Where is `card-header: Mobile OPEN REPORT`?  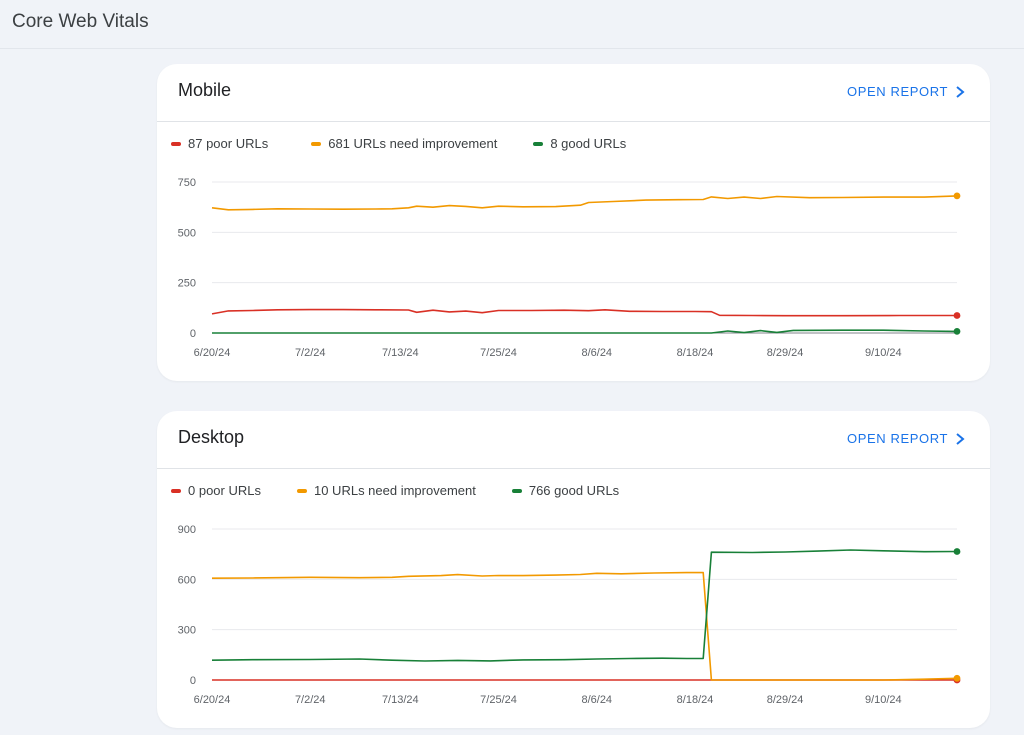
card-header: Mobile OPEN REPORT is located at coordinates (573, 93).